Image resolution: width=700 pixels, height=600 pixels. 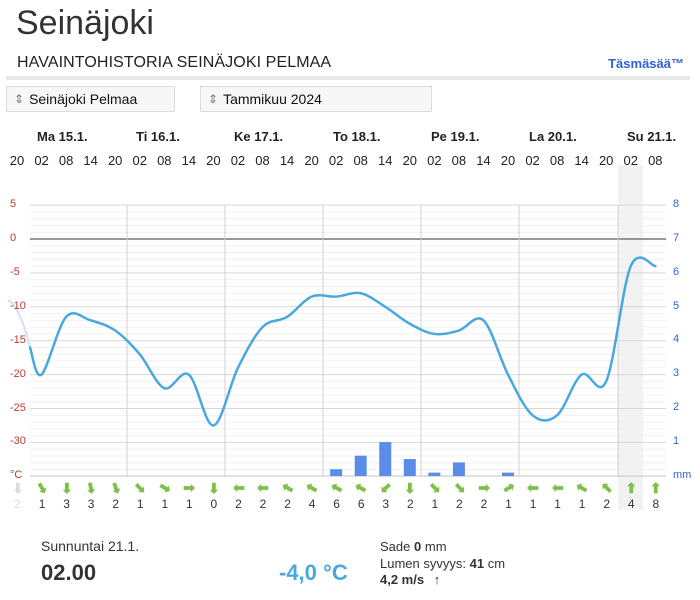 What do you see at coordinates (259, 136) in the screenshot?
I see `day-label: Ke 17.1.` at bounding box center [259, 136].